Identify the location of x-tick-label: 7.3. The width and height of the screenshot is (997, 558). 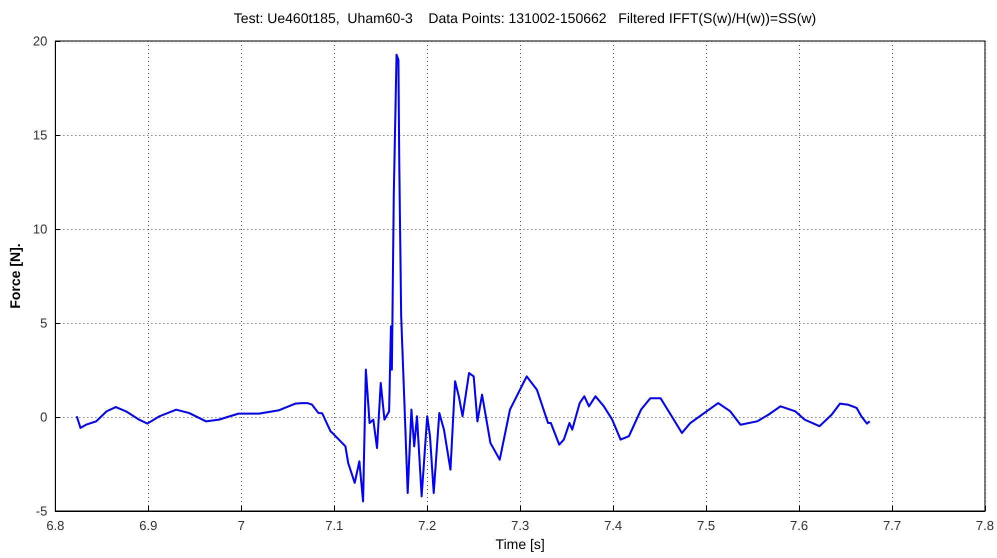
(520, 525).